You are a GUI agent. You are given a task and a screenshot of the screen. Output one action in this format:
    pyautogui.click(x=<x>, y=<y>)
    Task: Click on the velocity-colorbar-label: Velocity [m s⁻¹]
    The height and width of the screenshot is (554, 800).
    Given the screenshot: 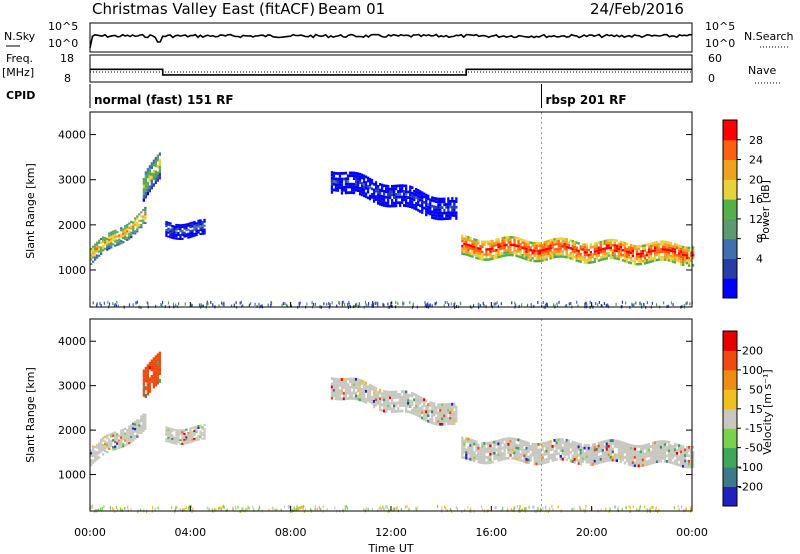 What is the action you would take?
    pyautogui.click(x=767, y=411)
    